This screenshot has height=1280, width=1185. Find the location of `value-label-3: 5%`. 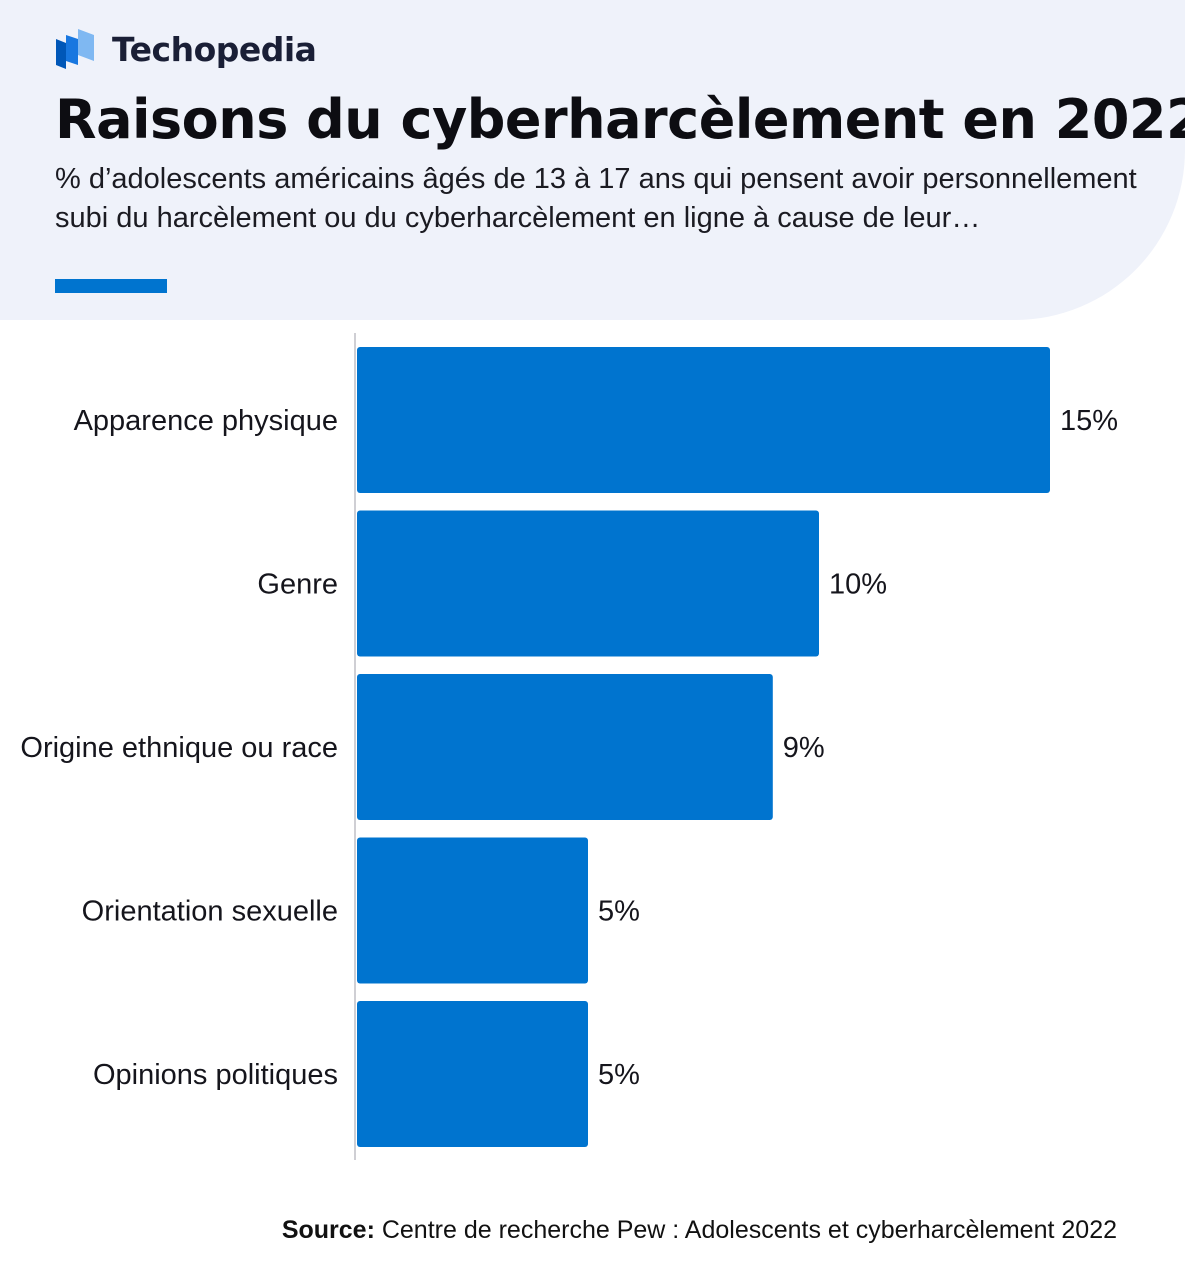

value-label-3: 5% is located at coordinates (619, 912).